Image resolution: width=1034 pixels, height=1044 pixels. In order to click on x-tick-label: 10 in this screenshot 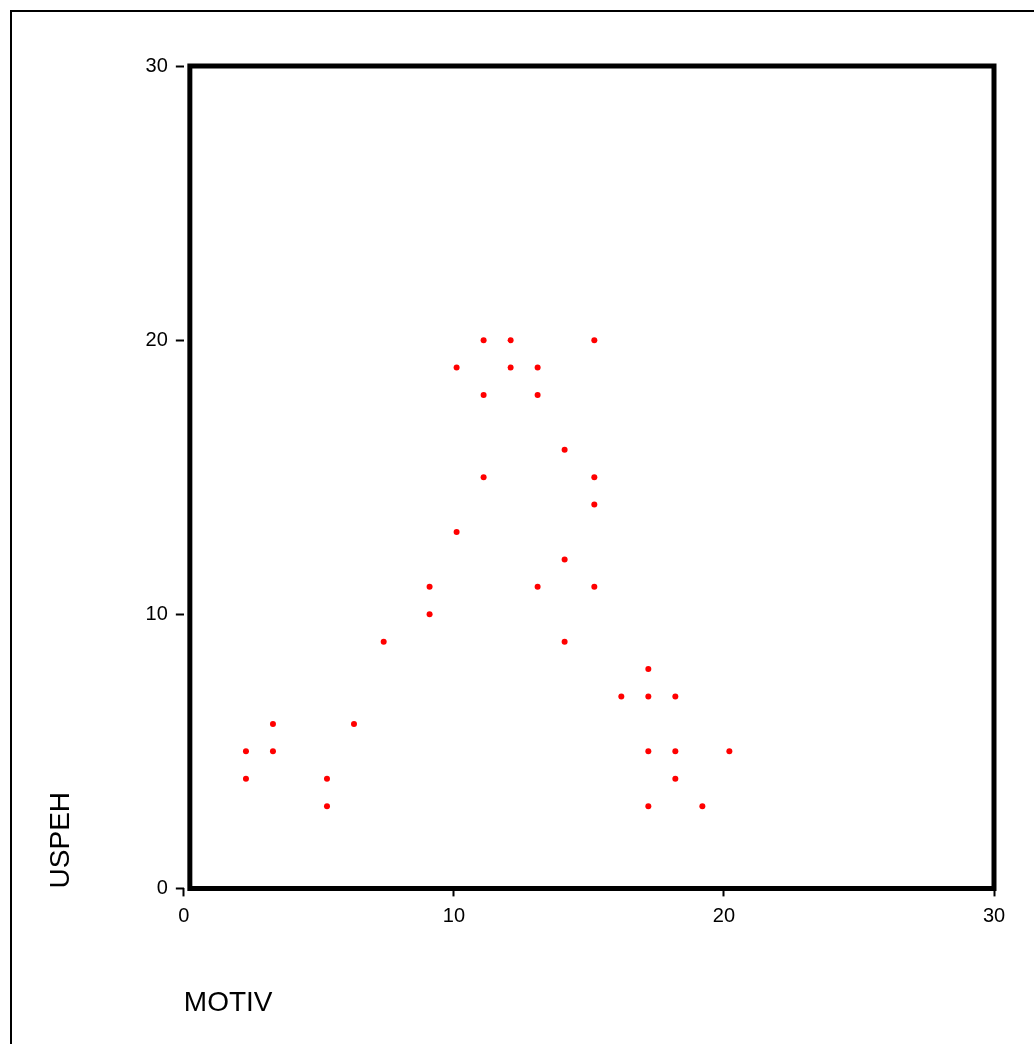, I will do `click(454, 914)`.